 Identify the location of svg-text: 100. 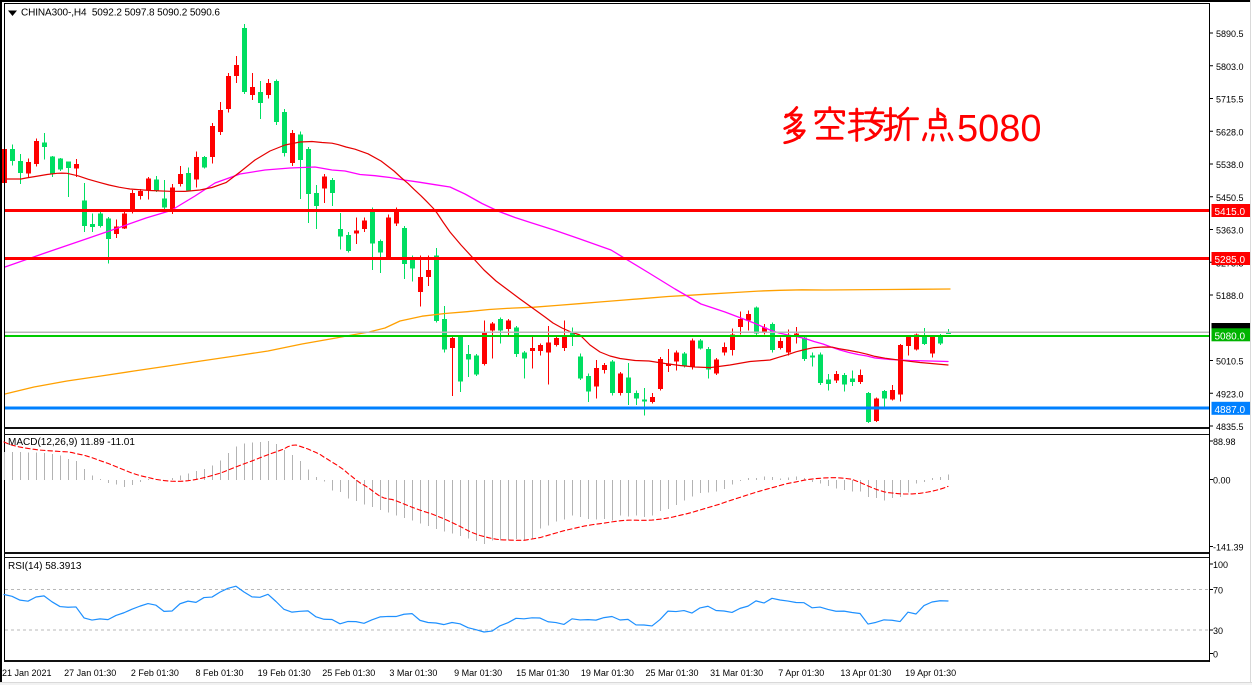
(1220, 565).